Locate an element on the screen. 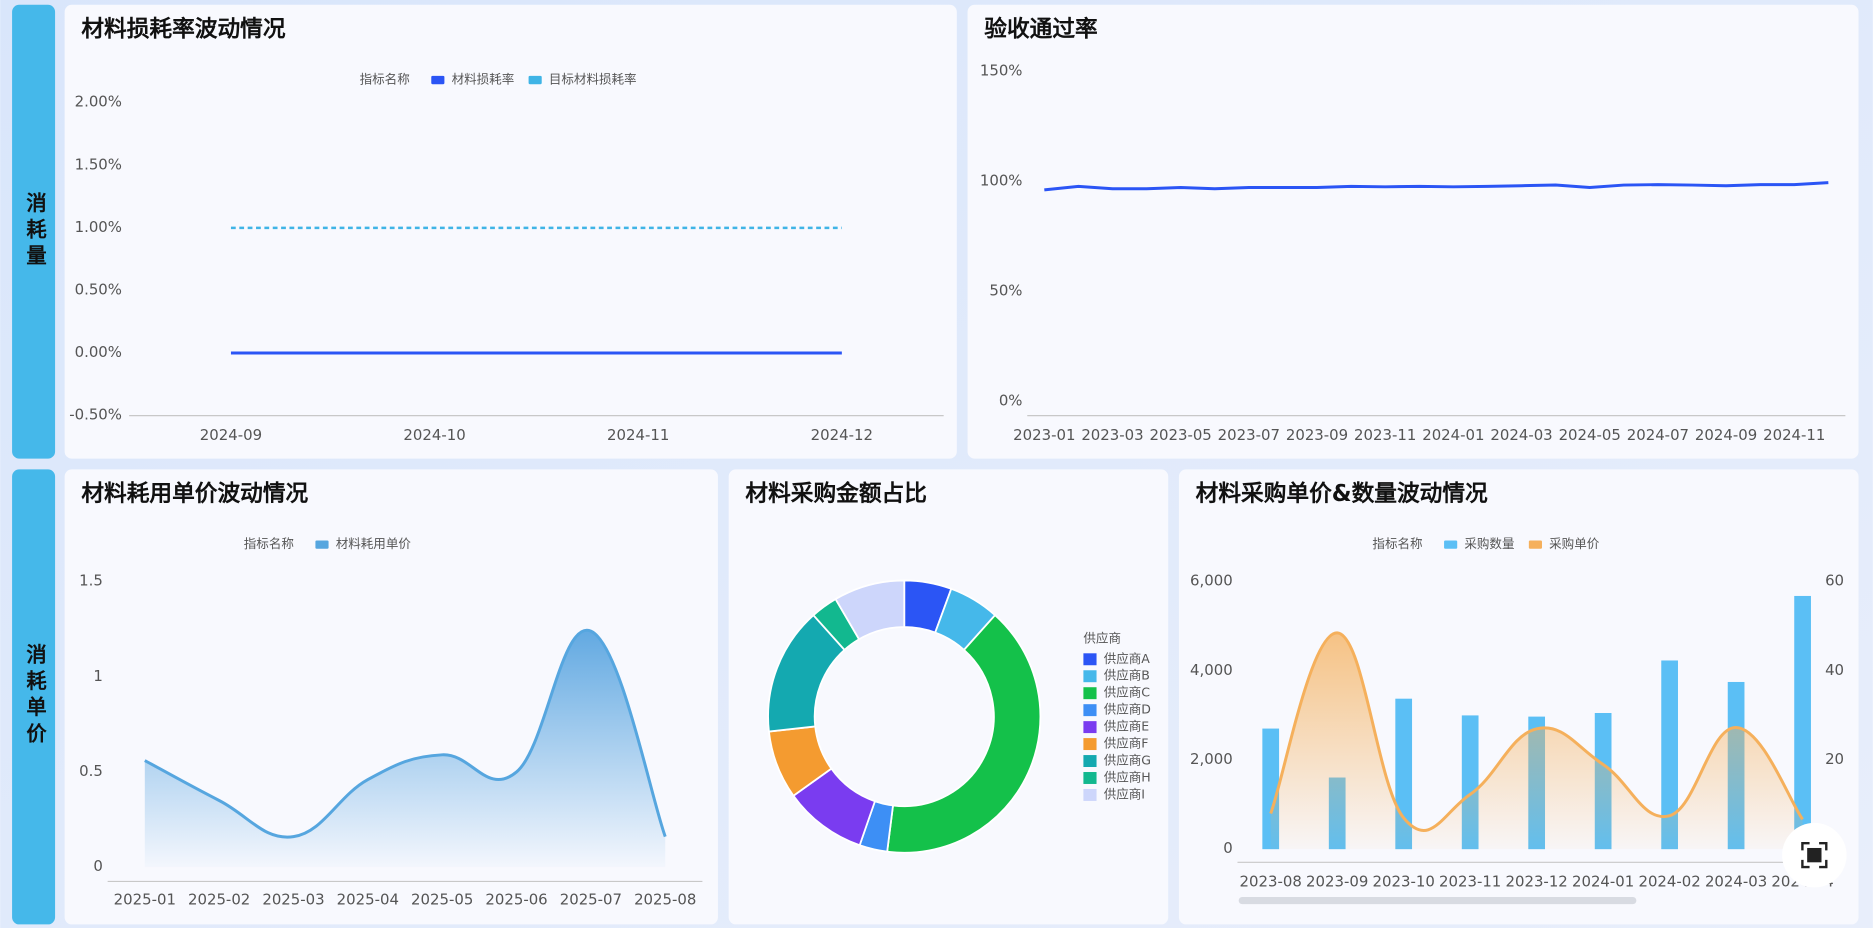 This screenshot has height=928, width=1873. x-tick-label: 2025-05 is located at coordinates (442, 900).